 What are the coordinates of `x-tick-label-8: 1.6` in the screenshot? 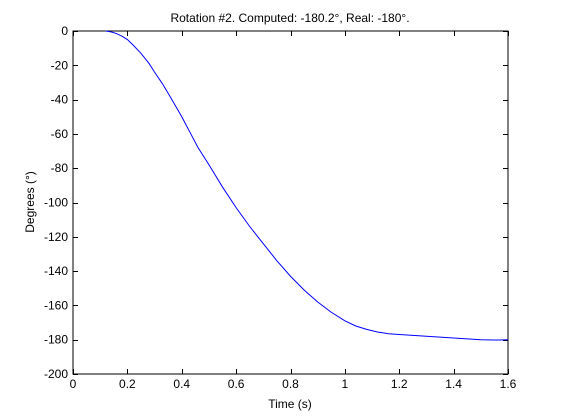 It's located at (508, 384).